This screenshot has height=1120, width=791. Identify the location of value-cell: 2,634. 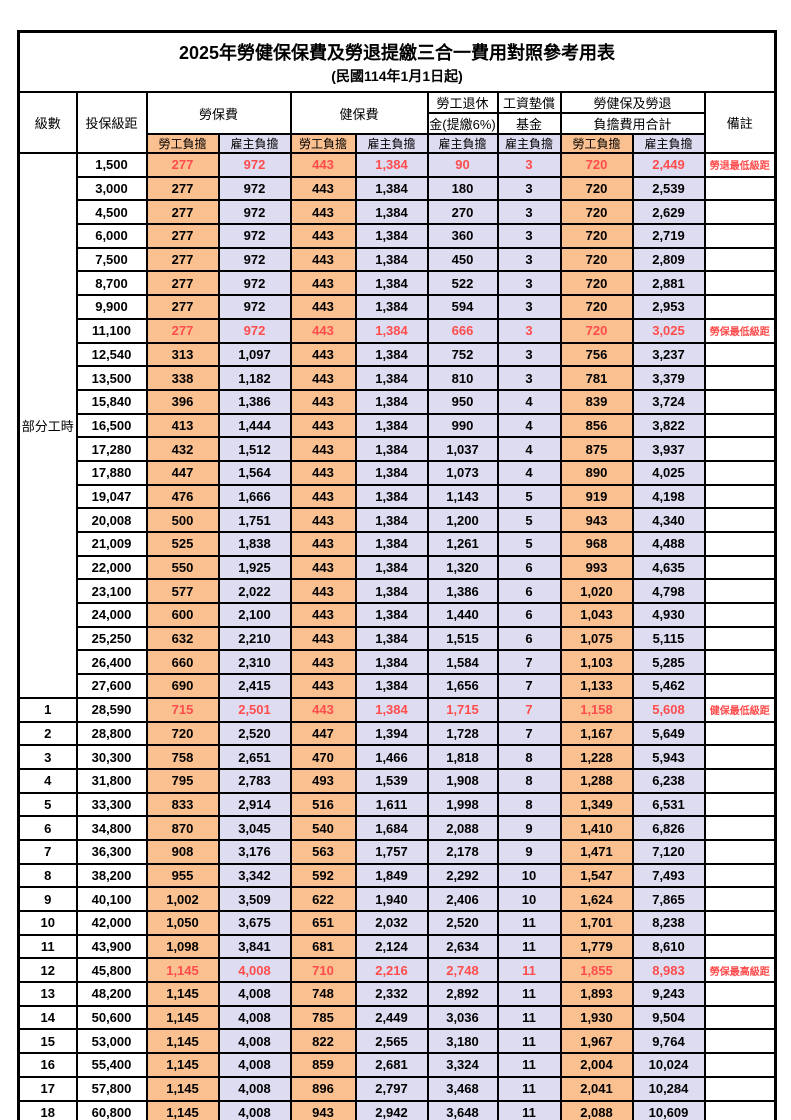
(462, 946).